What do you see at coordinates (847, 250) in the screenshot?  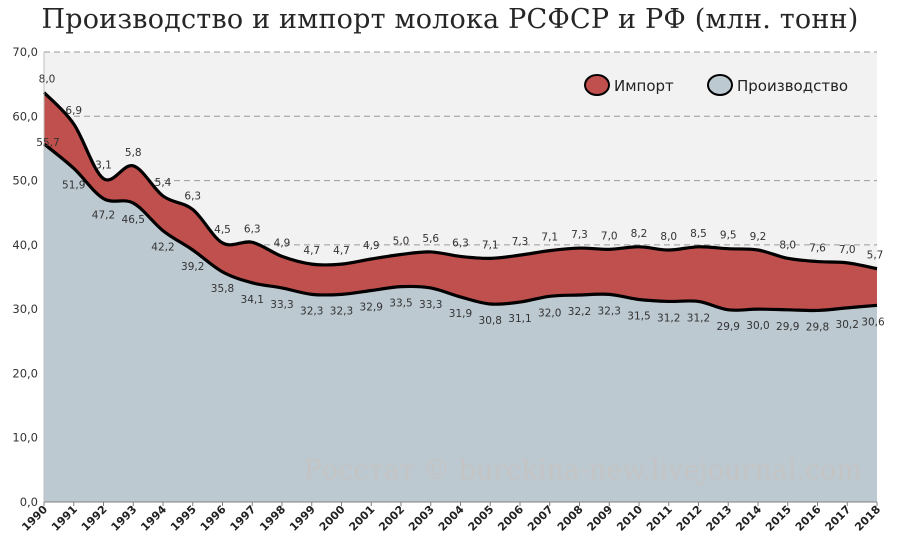 I see `import-data-label: 7,0` at bounding box center [847, 250].